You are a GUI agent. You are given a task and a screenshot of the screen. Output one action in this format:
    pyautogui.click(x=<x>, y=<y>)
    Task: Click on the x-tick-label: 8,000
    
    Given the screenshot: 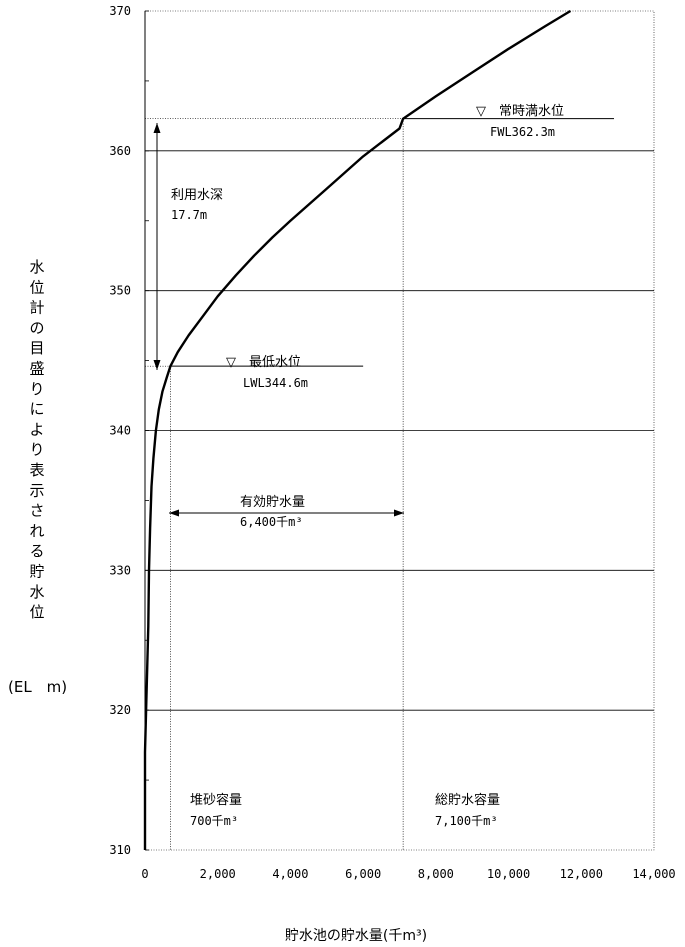 What is the action you would take?
    pyautogui.click(x=436, y=874)
    